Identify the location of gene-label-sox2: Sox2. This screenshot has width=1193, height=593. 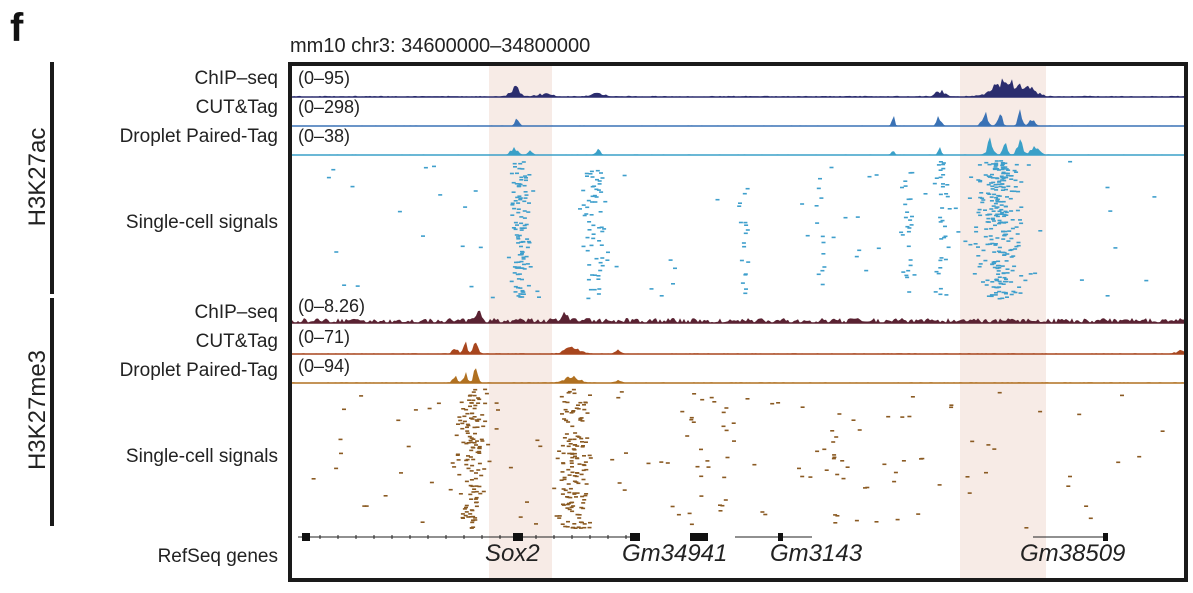
(512, 553).